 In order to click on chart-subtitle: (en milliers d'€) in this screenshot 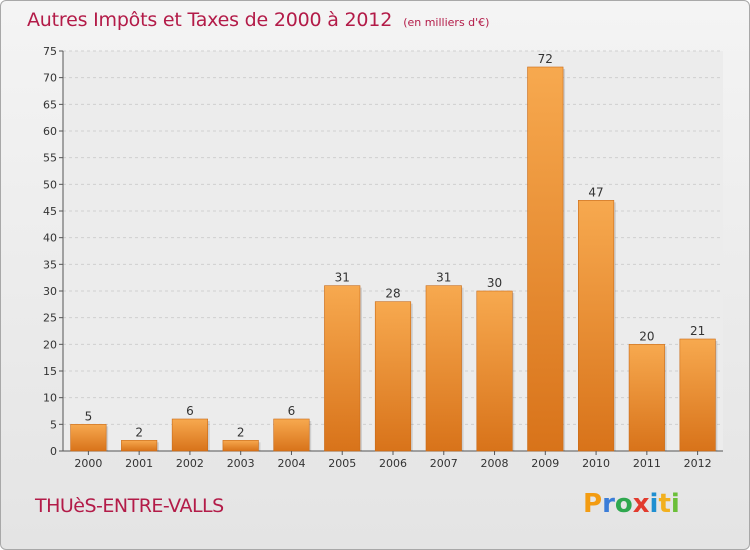, I will do `click(446, 22)`.